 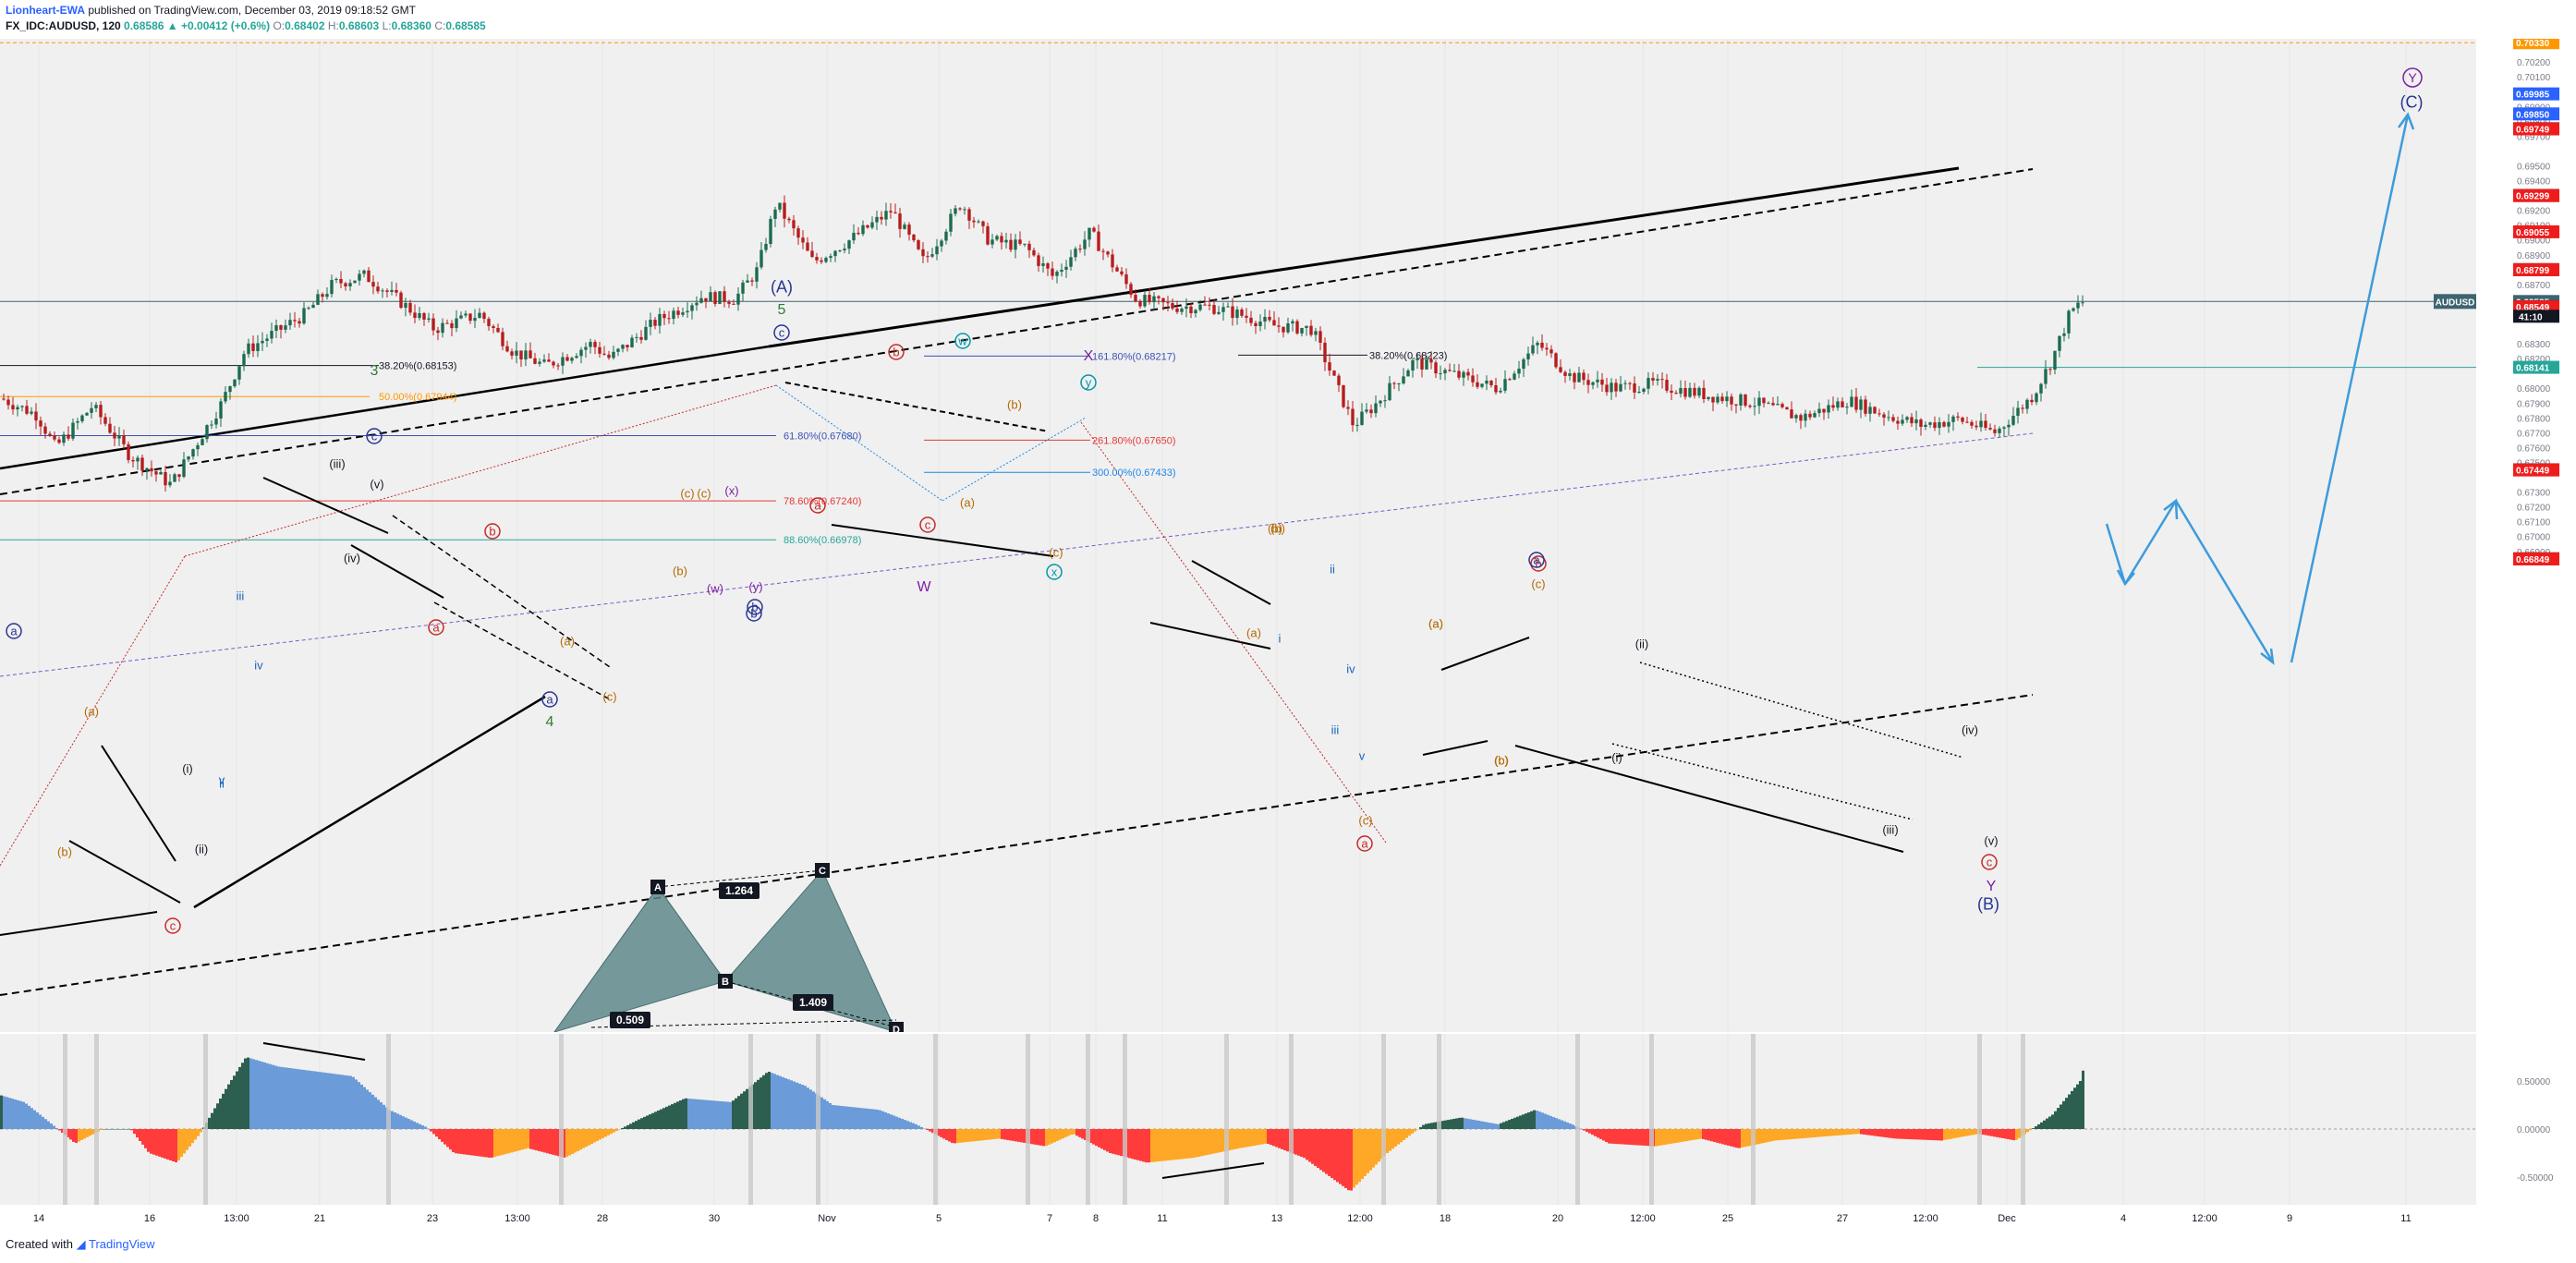 I want to click on tradingview-link: TradingView, so click(x=122, y=1244).